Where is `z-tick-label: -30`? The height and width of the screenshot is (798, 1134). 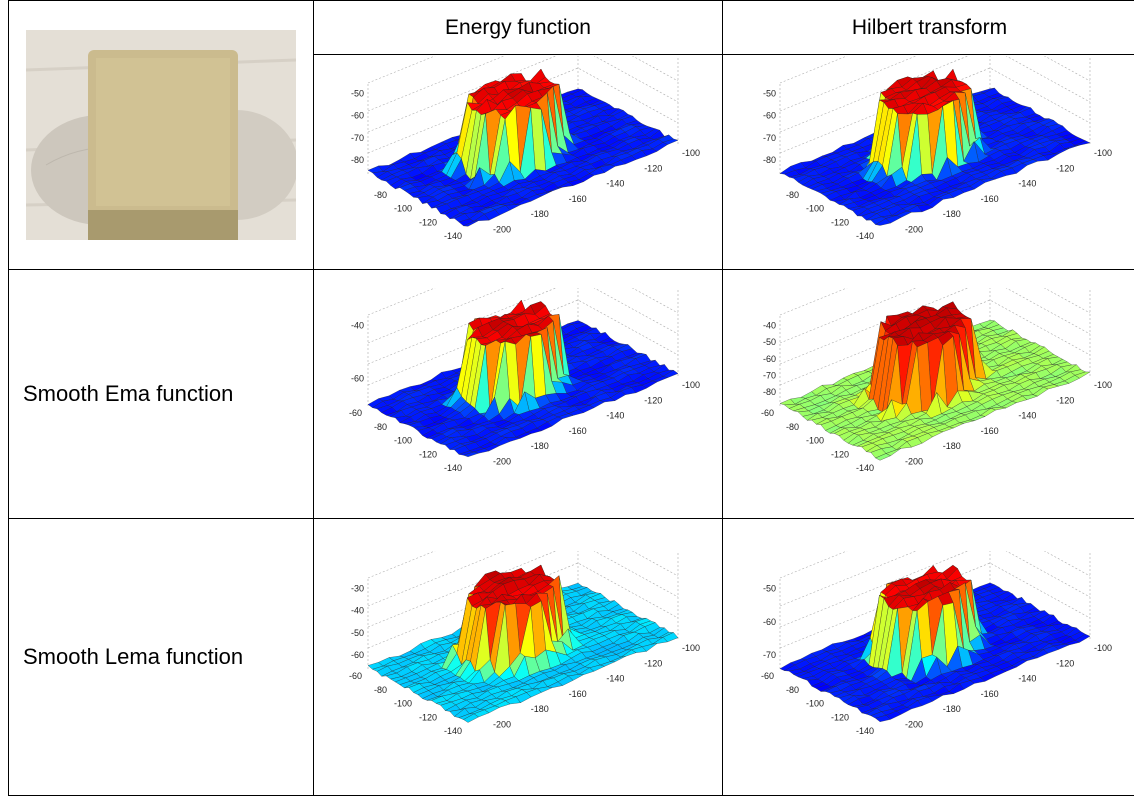 z-tick-label: -30 is located at coordinates (357, 589).